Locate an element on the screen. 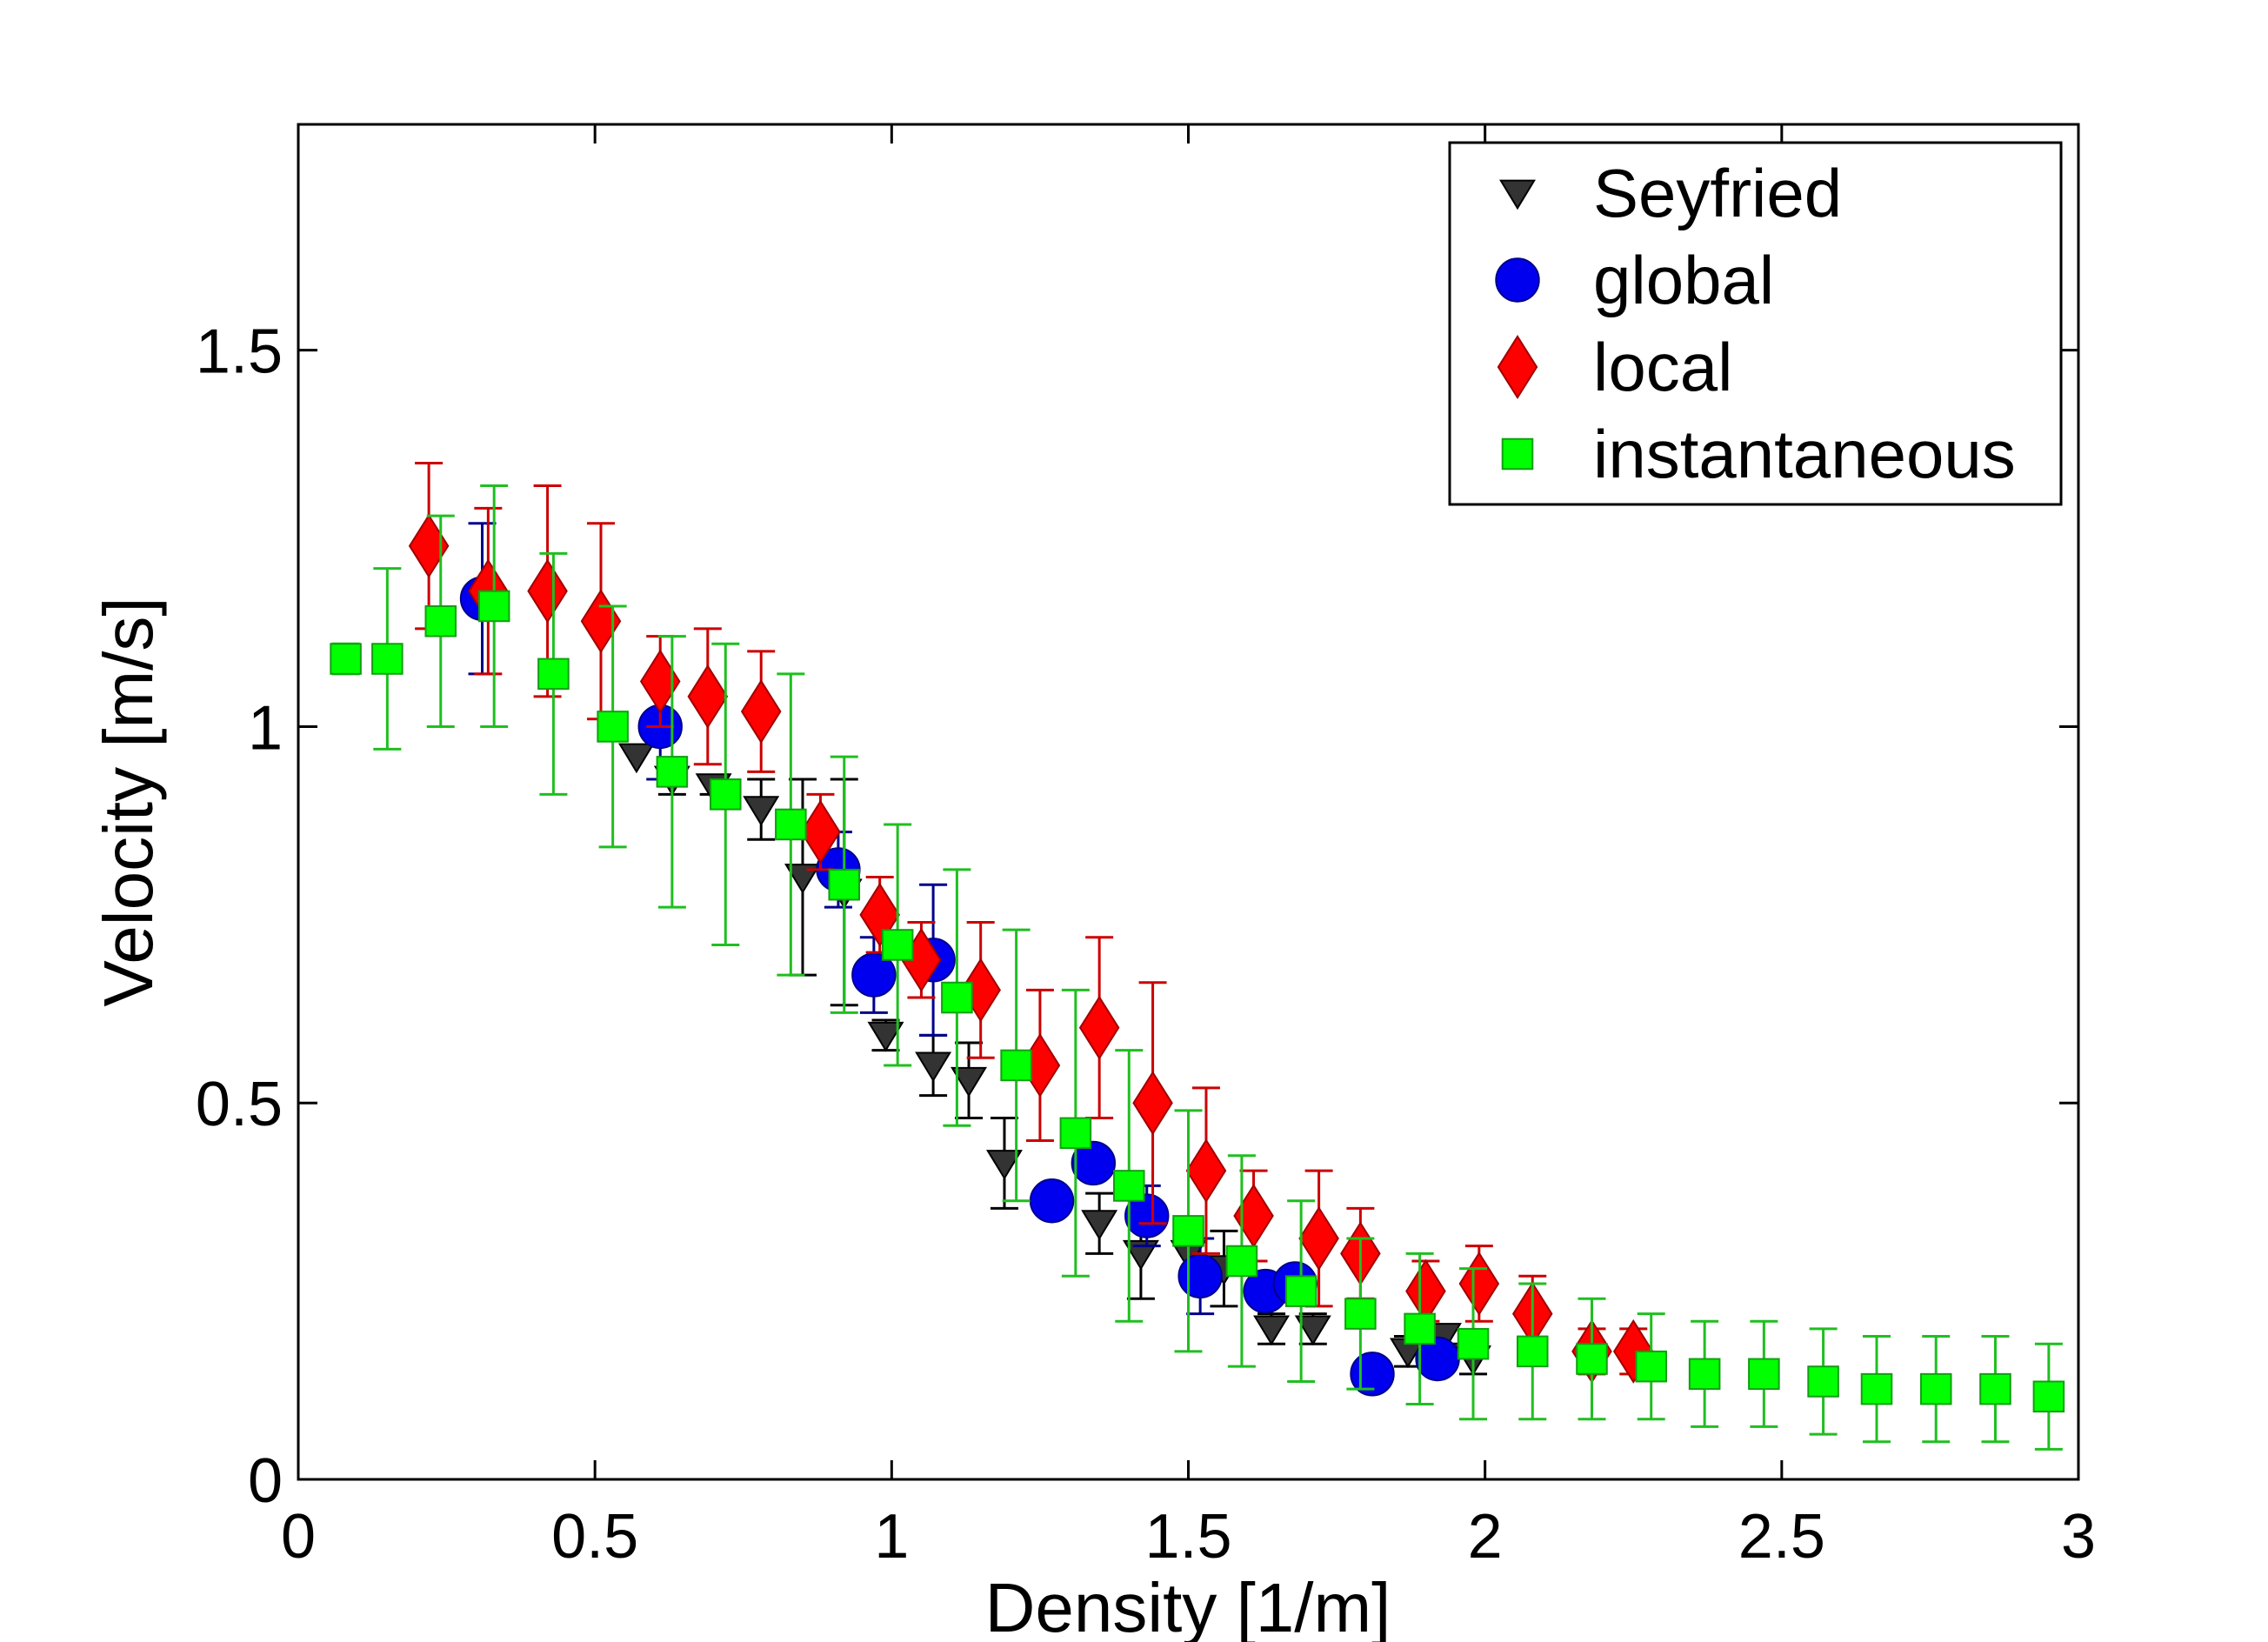 The width and height of the screenshot is (2268, 1642). y-tick-label: 1.5 is located at coordinates (239, 352).